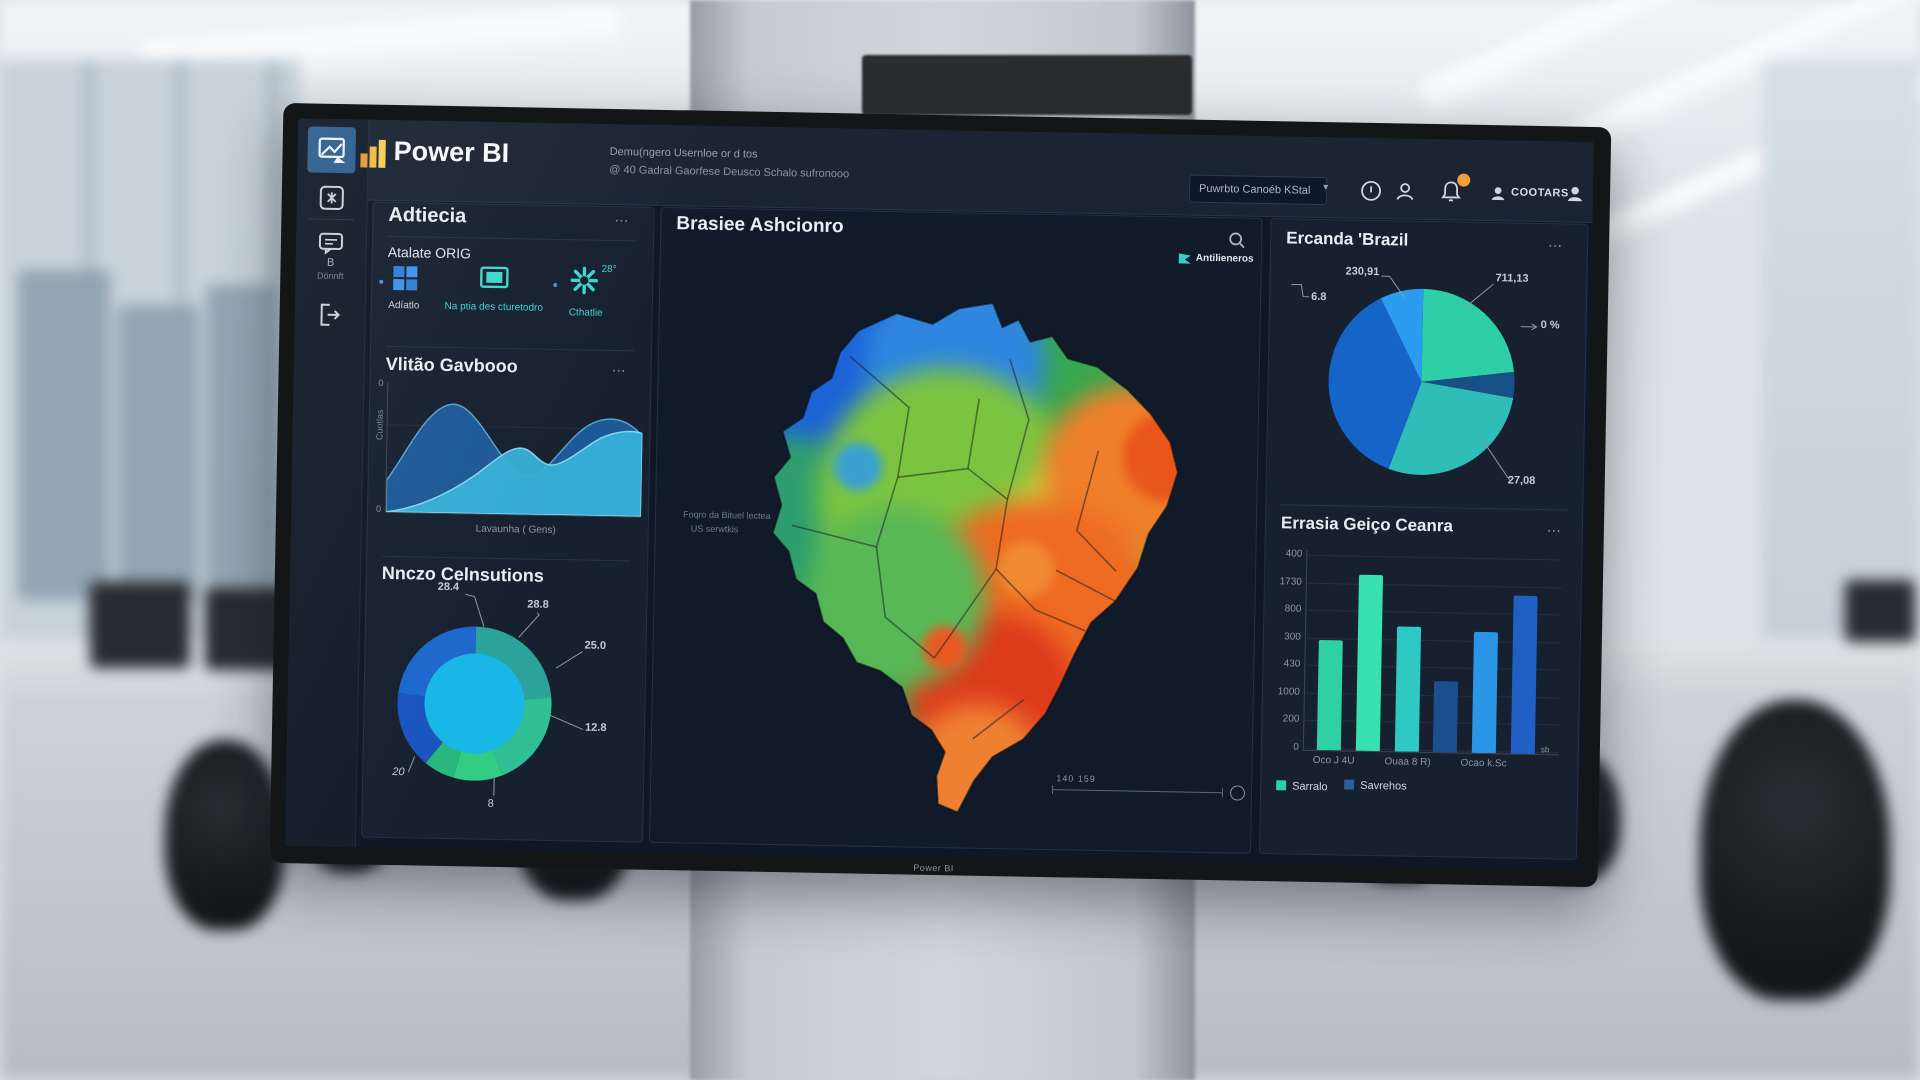  Describe the element at coordinates (1371, 191) in the screenshot. I see `info-icon` at that location.